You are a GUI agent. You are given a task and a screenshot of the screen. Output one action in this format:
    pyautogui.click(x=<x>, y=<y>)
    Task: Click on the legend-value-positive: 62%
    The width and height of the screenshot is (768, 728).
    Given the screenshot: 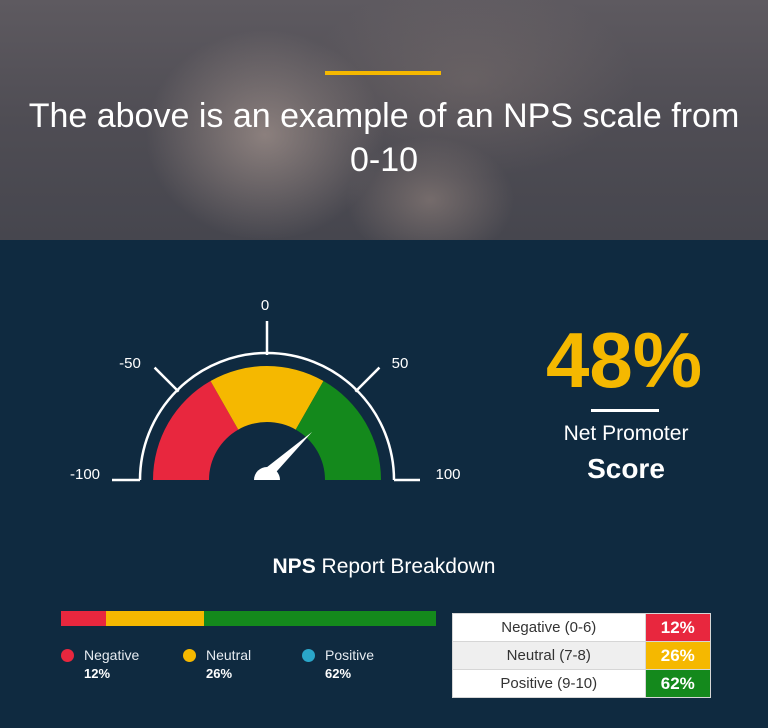 What is the action you would take?
    pyautogui.click(x=338, y=673)
    